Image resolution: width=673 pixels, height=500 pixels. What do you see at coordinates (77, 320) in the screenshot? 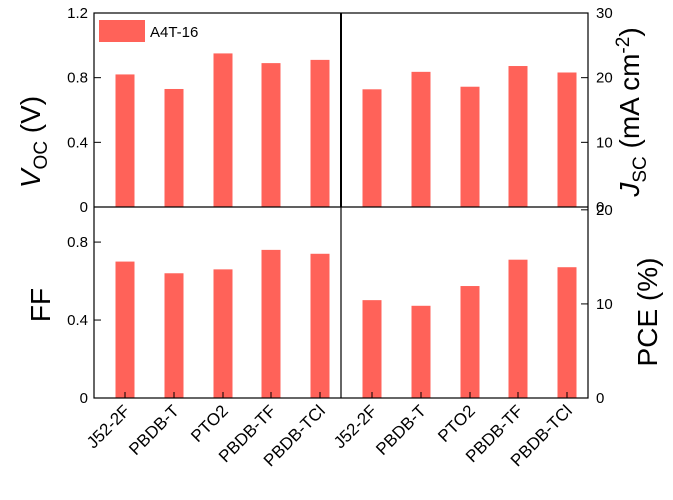
I see `y-tick-label-bottom-left: 0.4` at bounding box center [77, 320].